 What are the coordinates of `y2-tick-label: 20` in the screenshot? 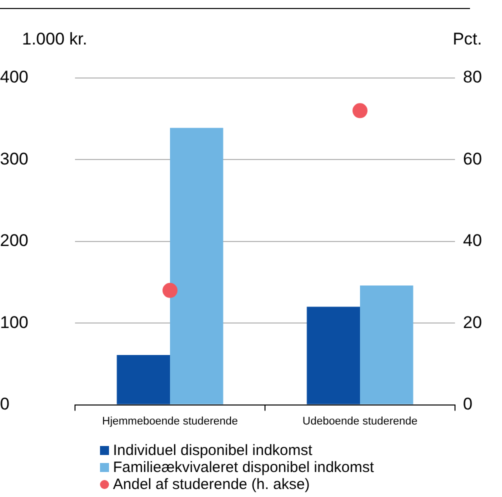 It's located at (472, 322).